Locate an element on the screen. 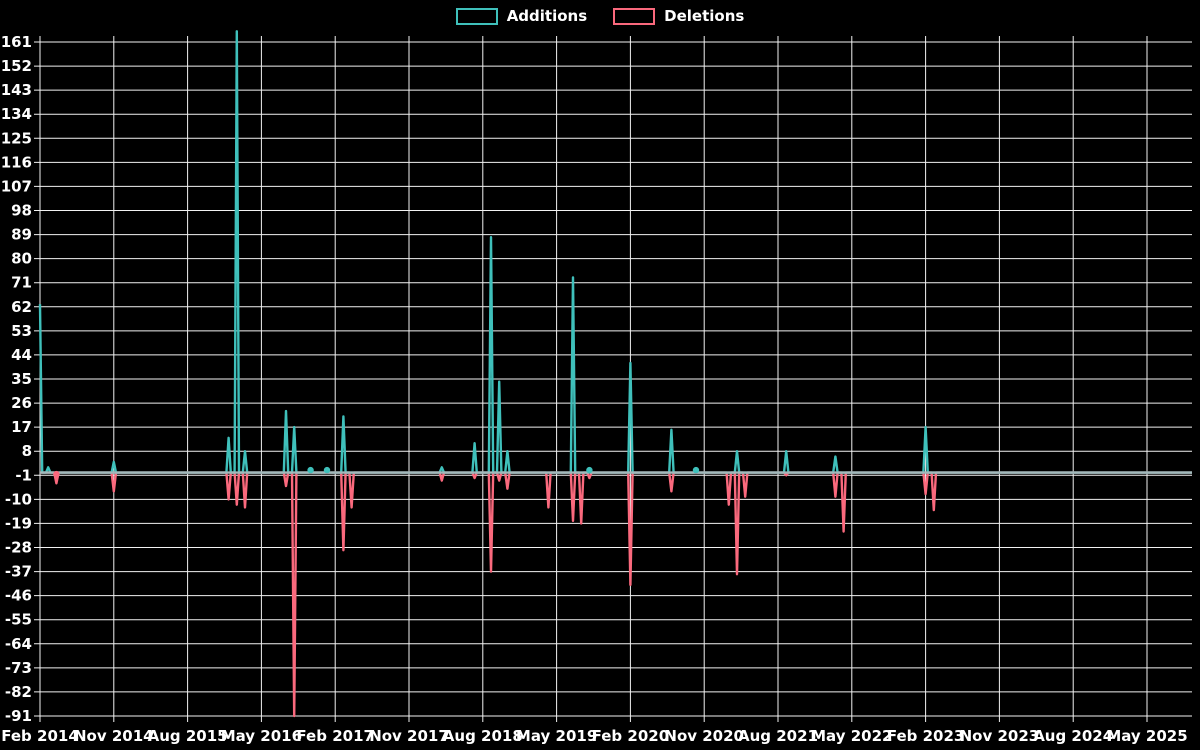 The width and height of the screenshot is (1200, 750). svg-text: 152 is located at coordinates (16, 66).